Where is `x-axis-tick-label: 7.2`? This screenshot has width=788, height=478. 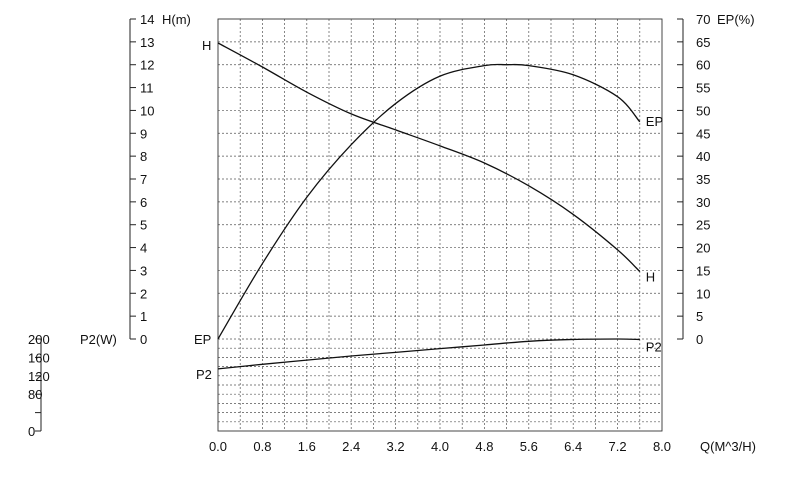 x-axis-tick-label: 7.2 is located at coordinates (618, 446).